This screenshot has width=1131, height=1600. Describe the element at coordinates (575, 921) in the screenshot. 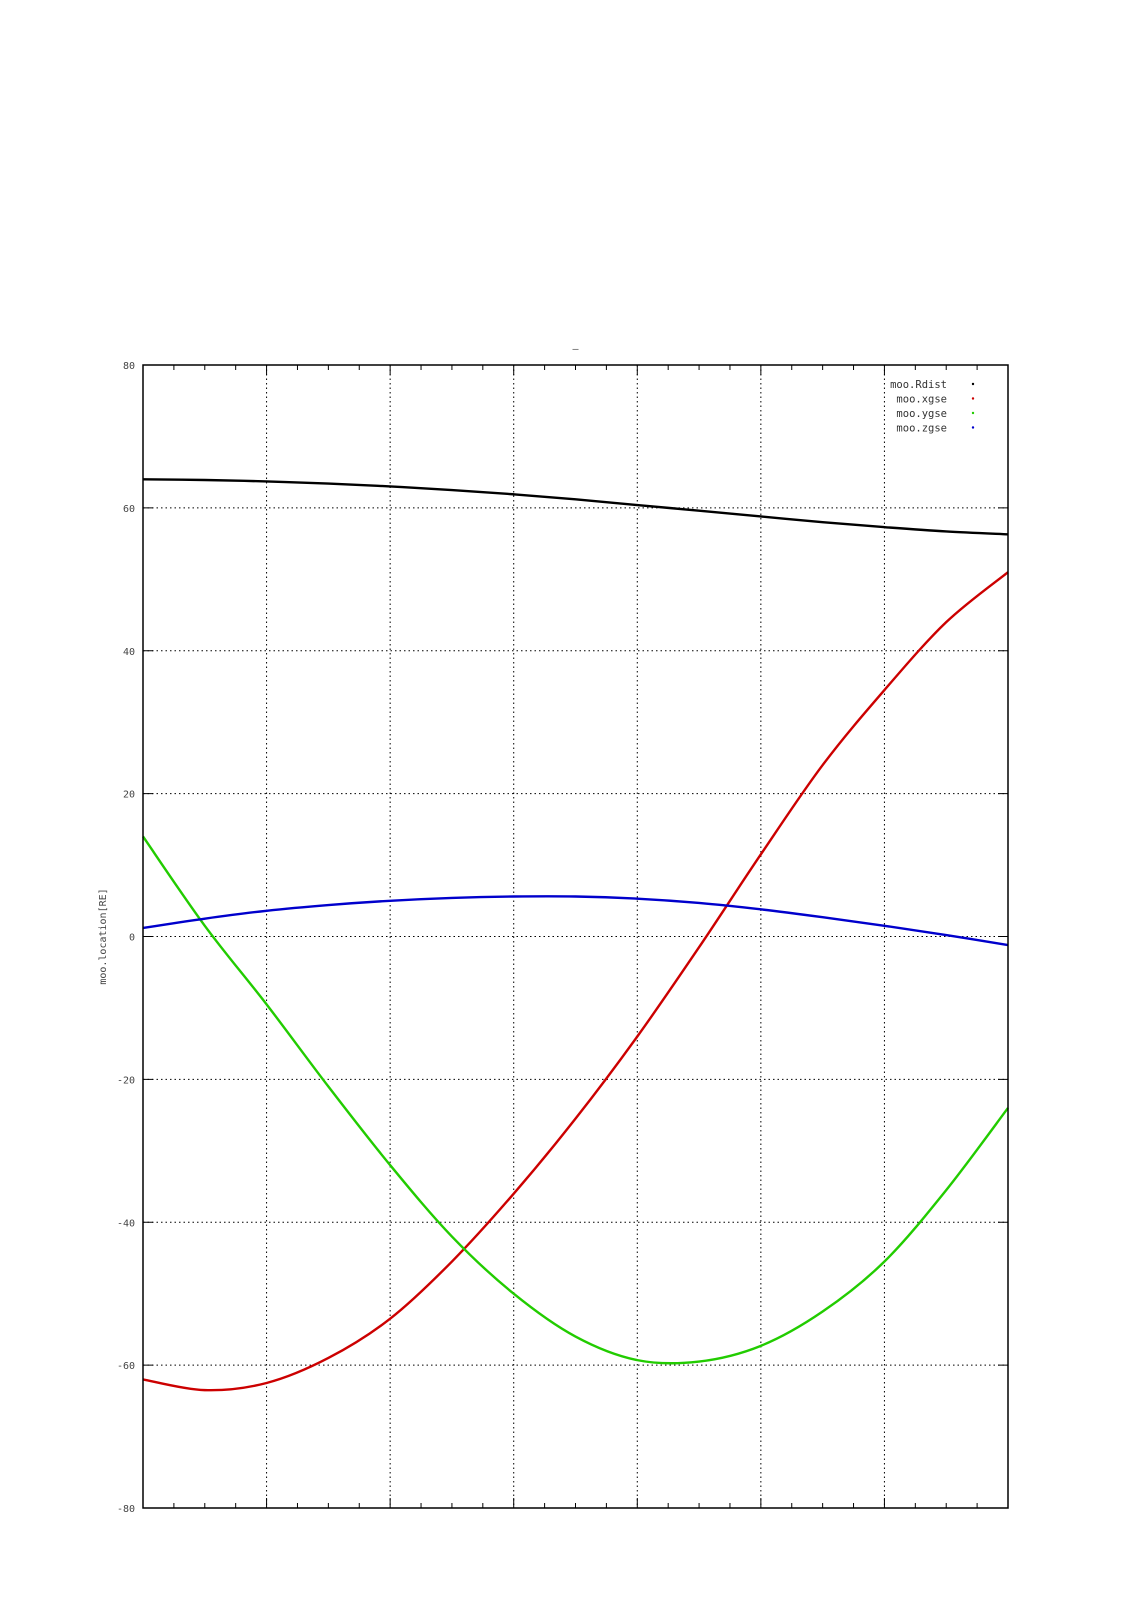

I see `series-line-moo-zgse` at that location.